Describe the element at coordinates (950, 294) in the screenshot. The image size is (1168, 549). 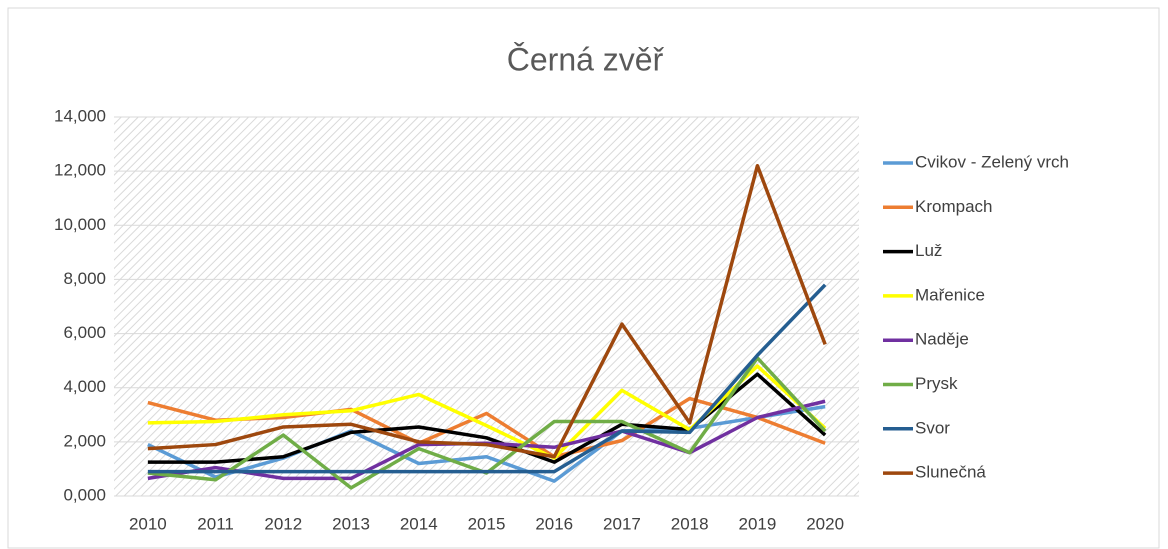
I see `legend-label: Mařenice` at that location.